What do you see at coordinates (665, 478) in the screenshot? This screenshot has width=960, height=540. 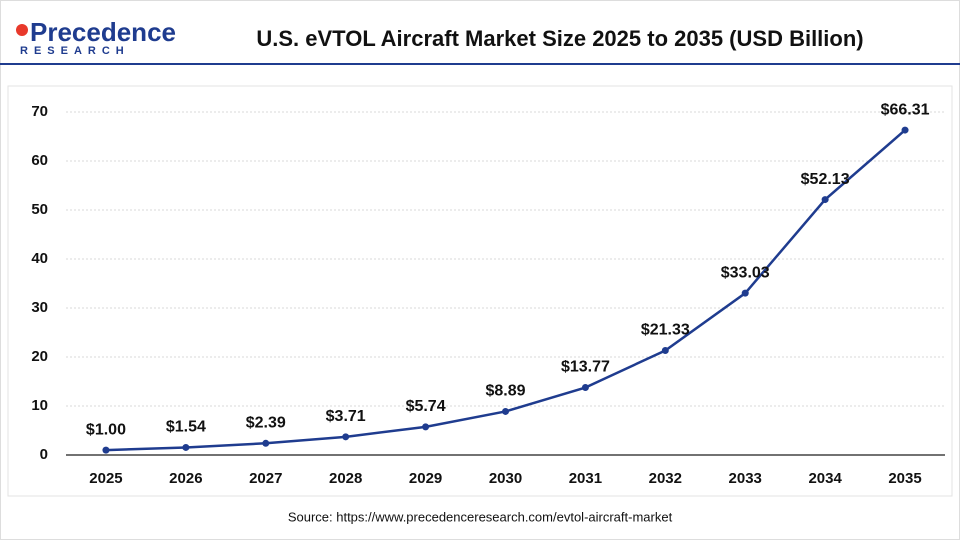 I see `x-tick-label: 2032` at bounding box center [665, 478].